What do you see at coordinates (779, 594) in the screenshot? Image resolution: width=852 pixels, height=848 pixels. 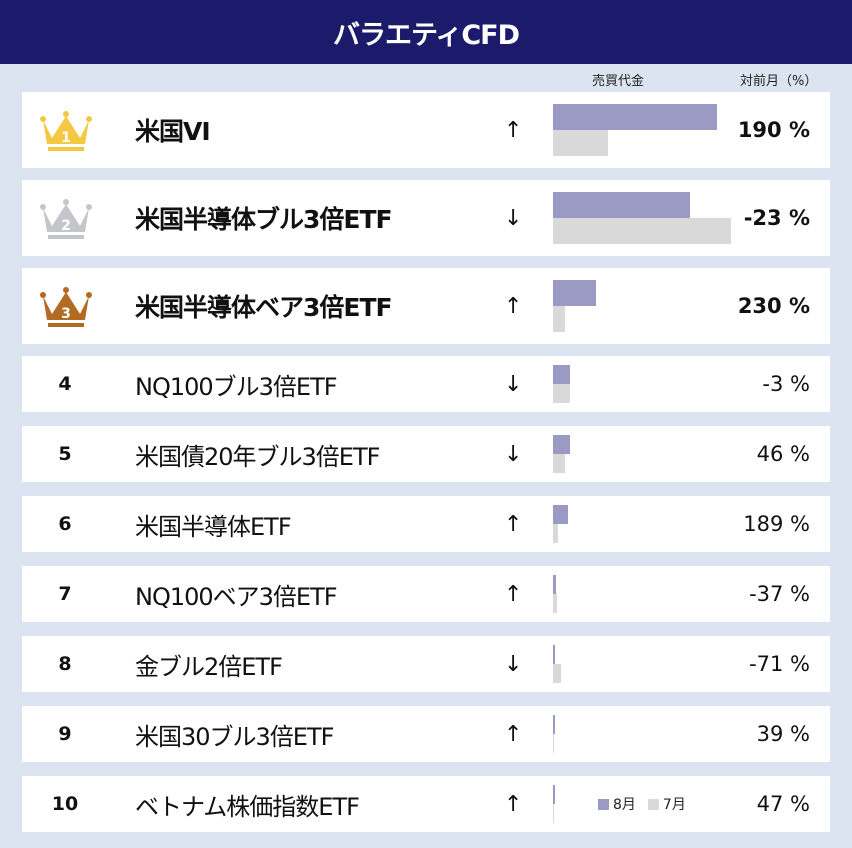 I see `change-percent: -37 %` at bounding box center [779, 594].